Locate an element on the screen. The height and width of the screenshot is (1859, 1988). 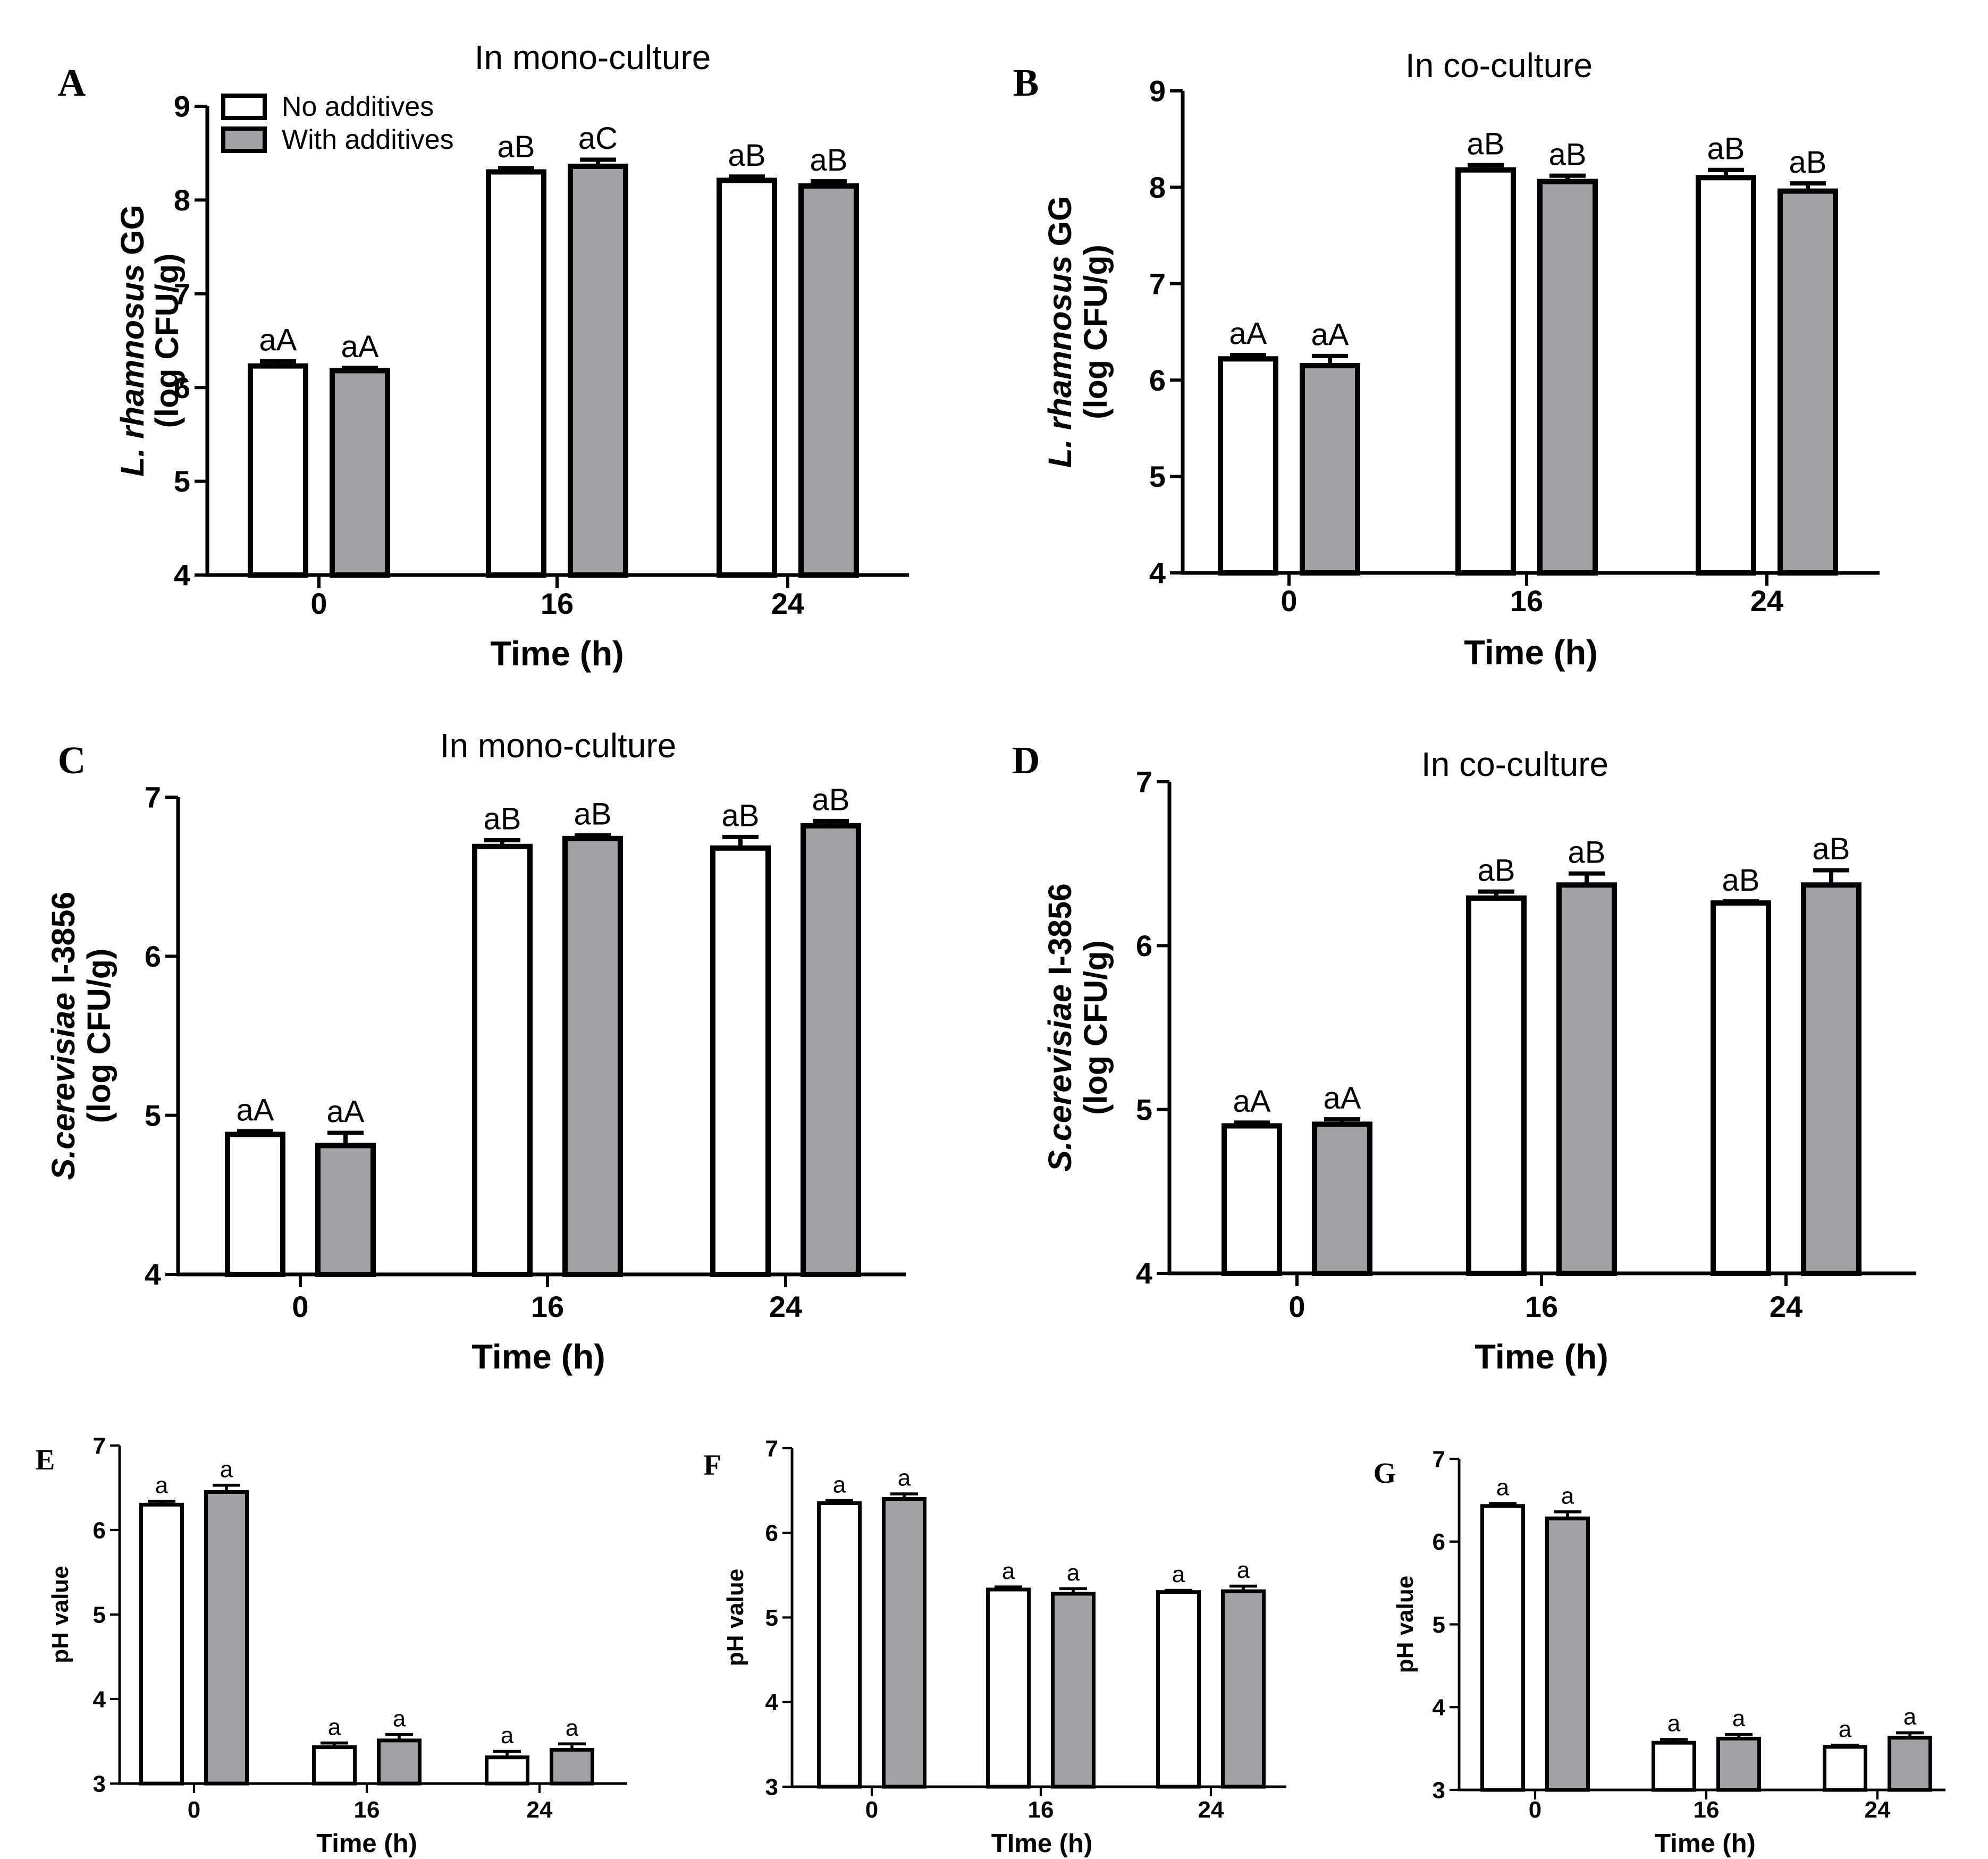
significance-label: aC is located at coordinates (598, 138).